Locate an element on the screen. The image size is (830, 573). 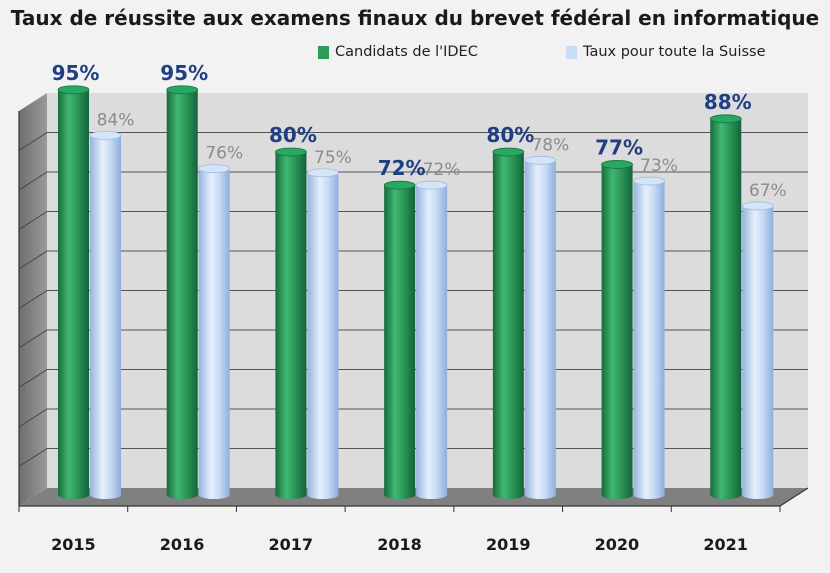
x-tick-label-2021: 2021 is located at coordinates (725, 544).